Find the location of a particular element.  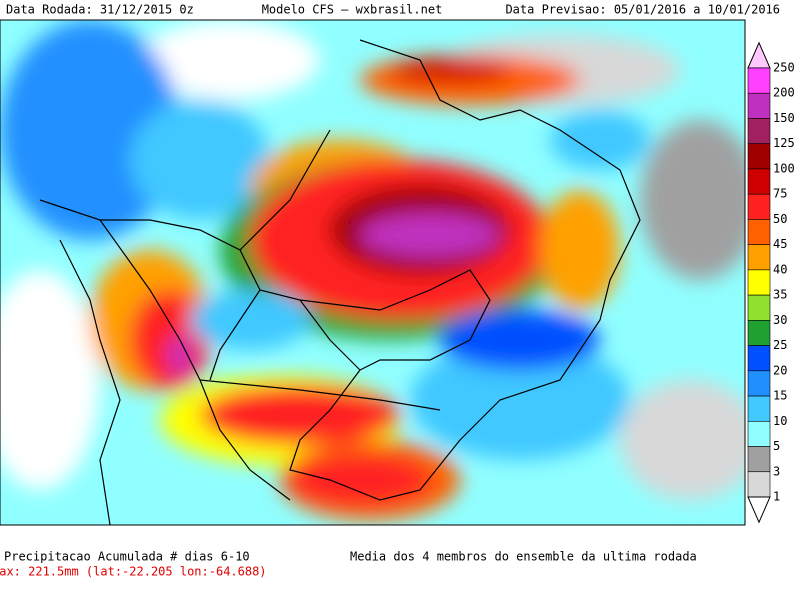

colorbar-label: 15 is located at coordinates (780, 396).